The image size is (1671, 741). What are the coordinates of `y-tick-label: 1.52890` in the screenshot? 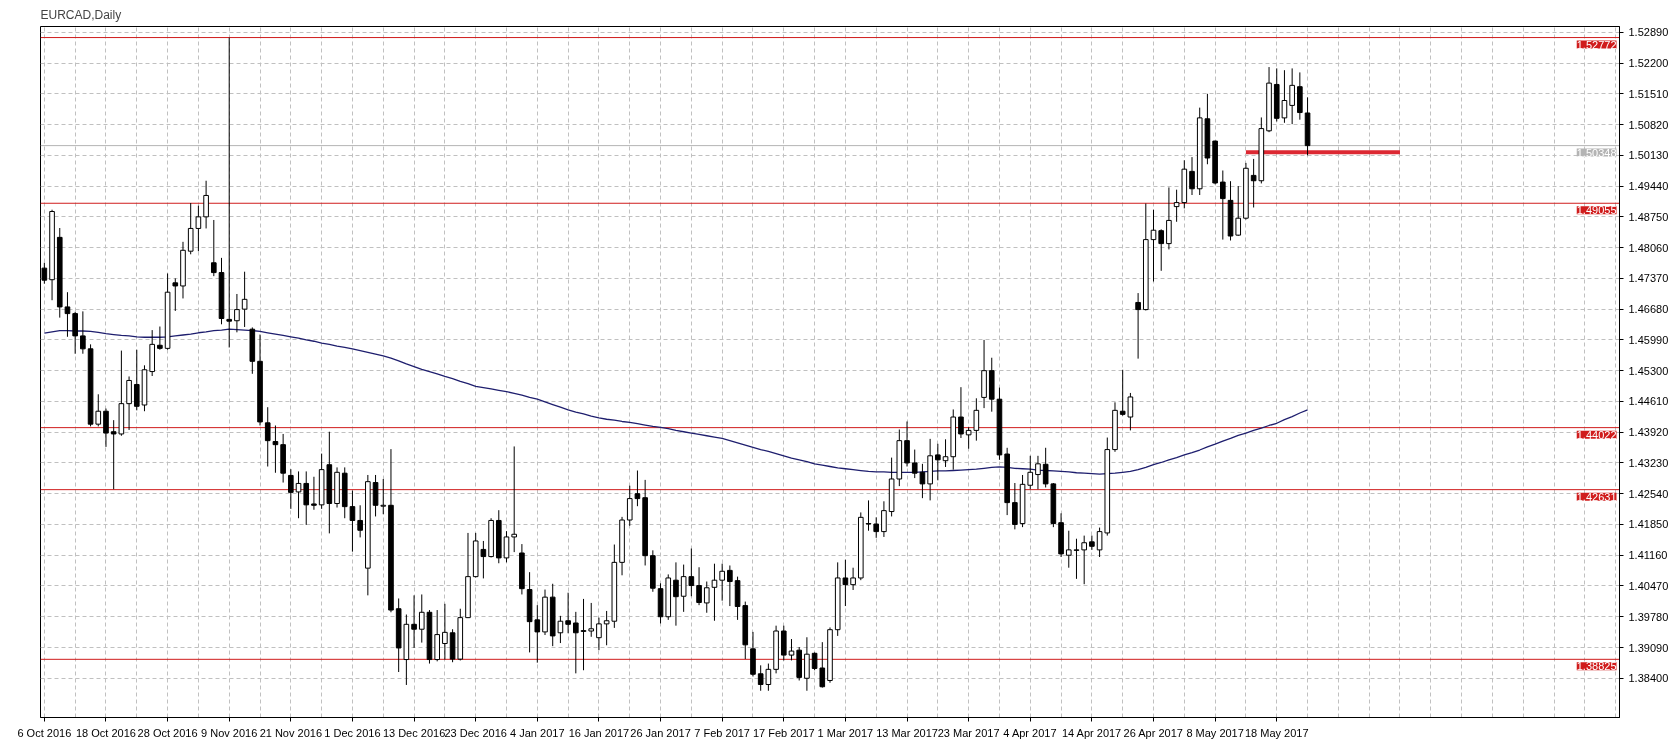 It's located at (1648, 32).